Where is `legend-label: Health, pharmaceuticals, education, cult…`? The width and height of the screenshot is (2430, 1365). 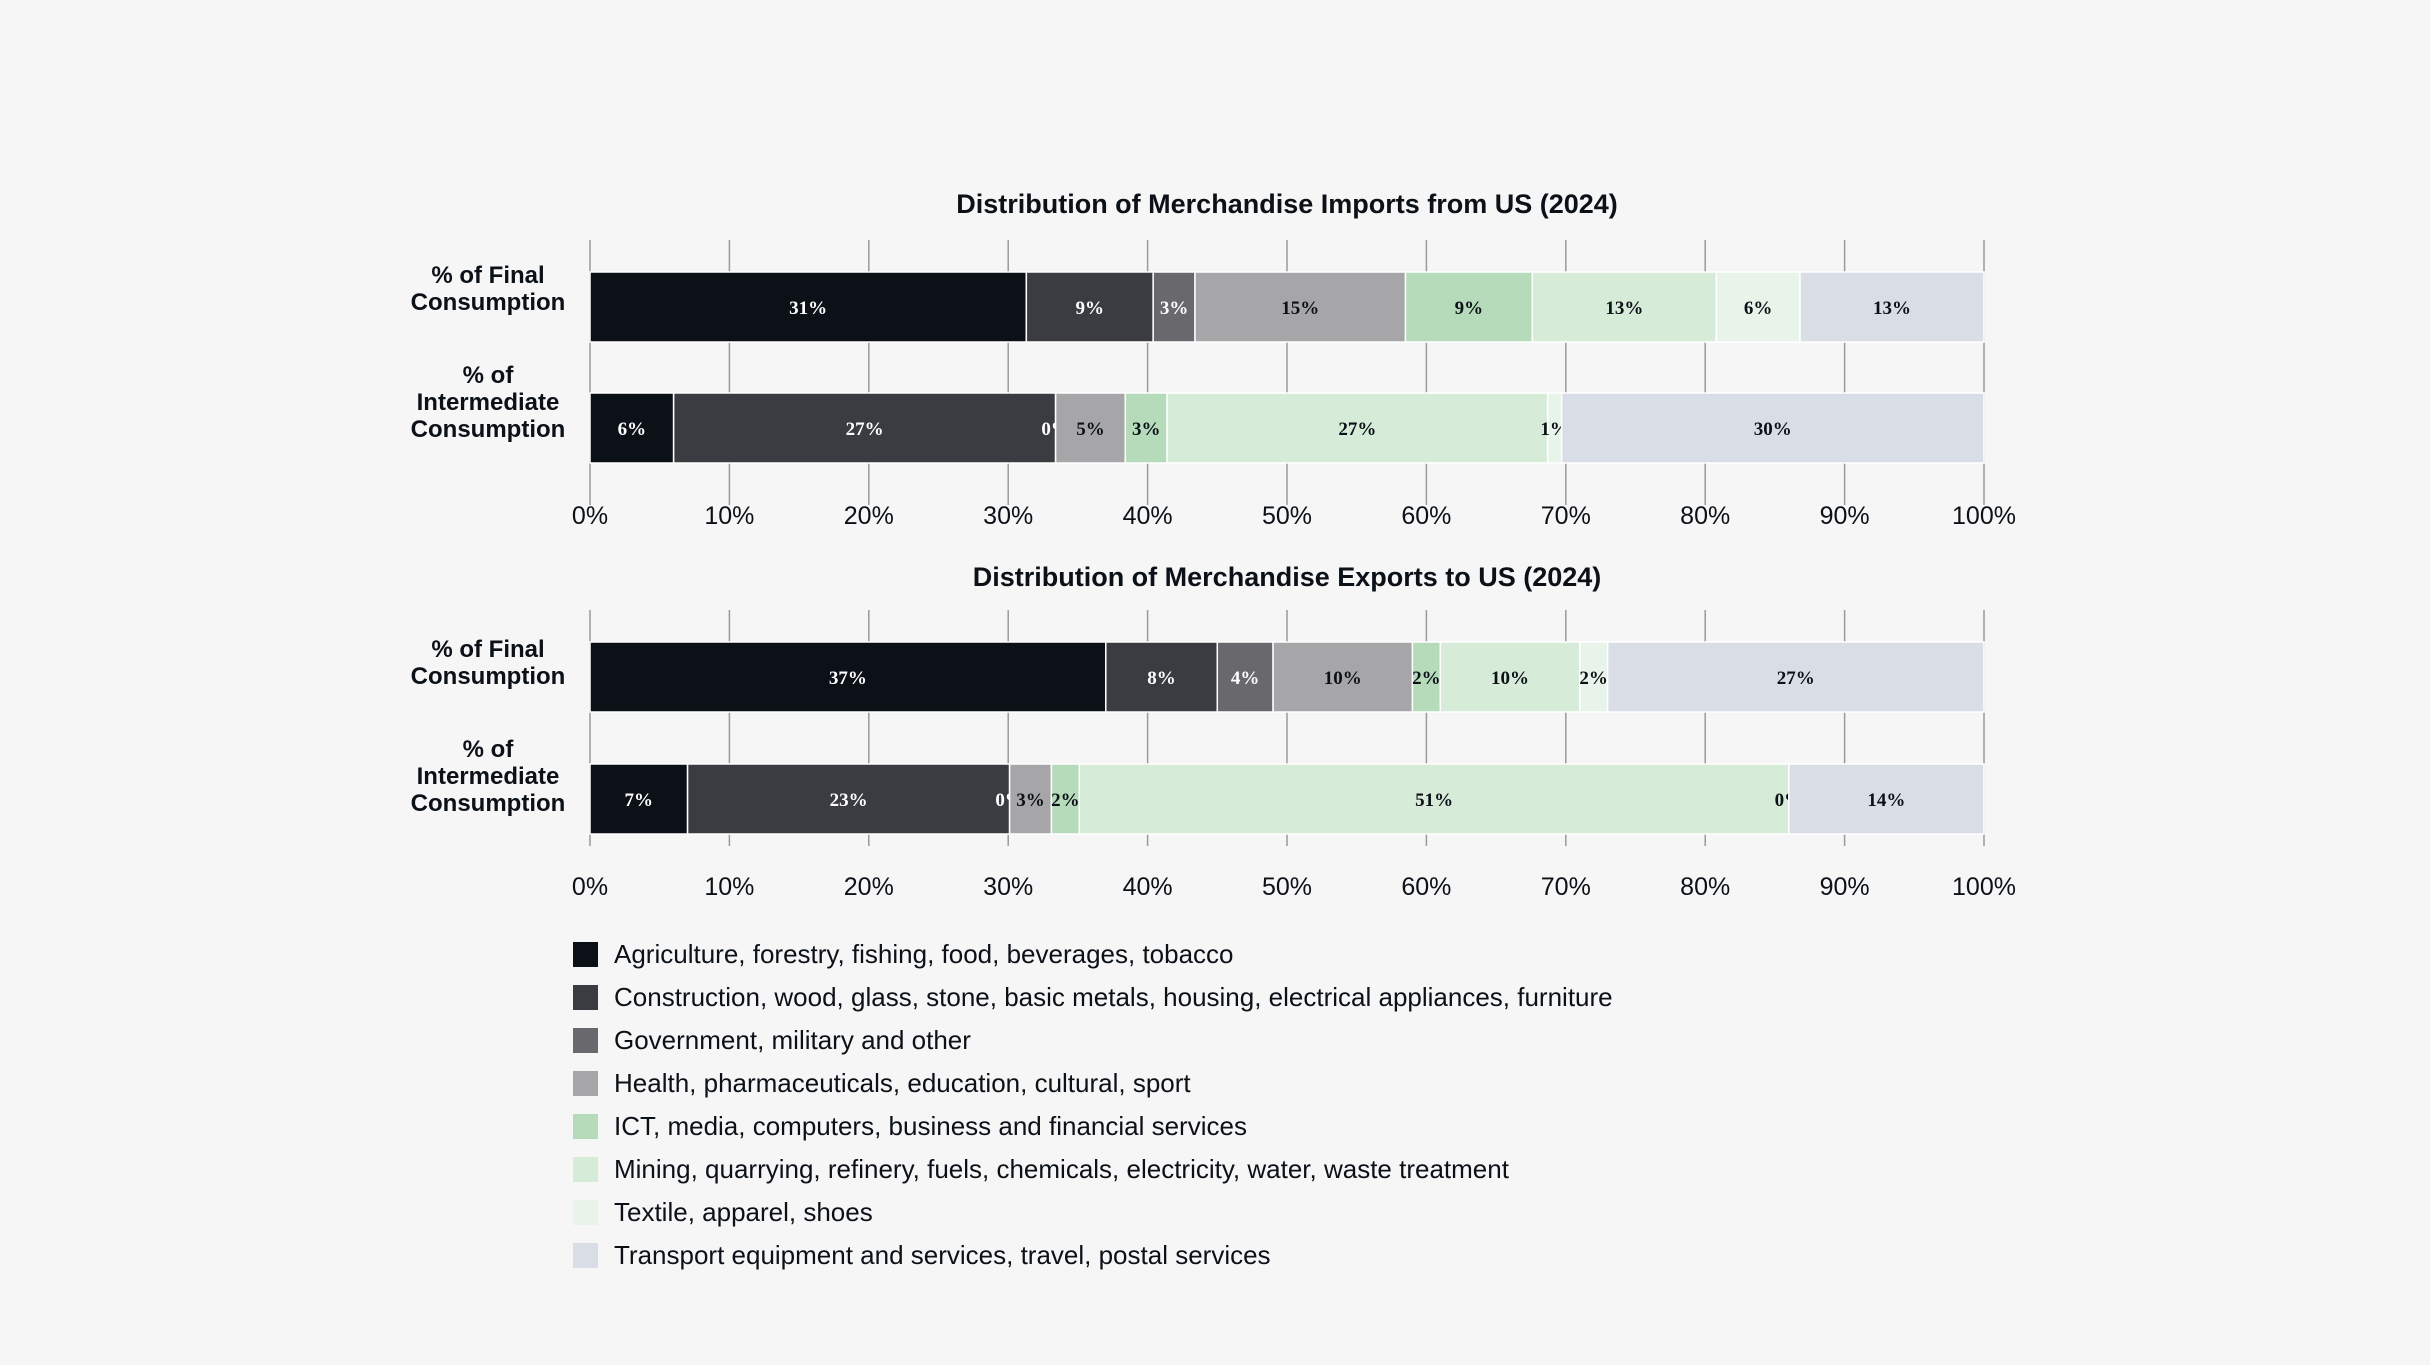 legend-label: Health, pharmaceuticals, education, cult… is located at coordinates (902, 1083).